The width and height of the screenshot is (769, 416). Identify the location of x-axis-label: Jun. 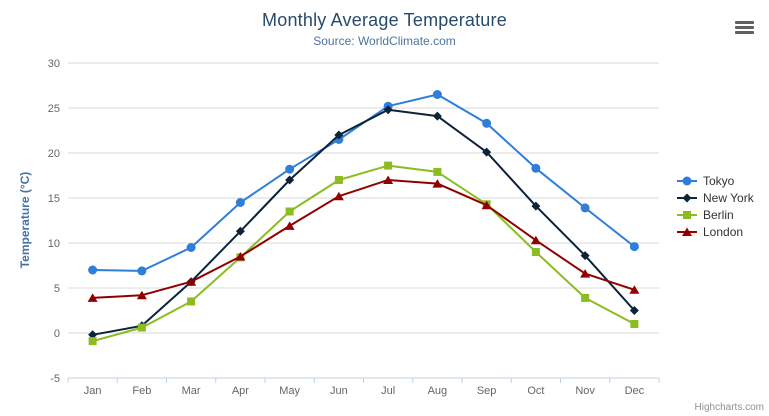
(339, 391).